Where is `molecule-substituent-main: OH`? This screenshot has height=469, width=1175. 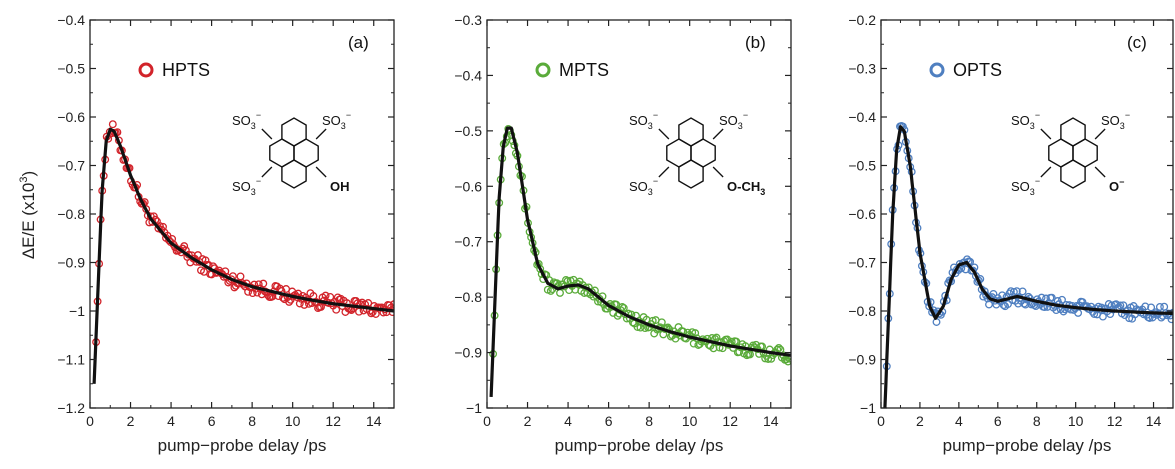
molecule-substituent-main: OH is located at coordinates (340, 186).